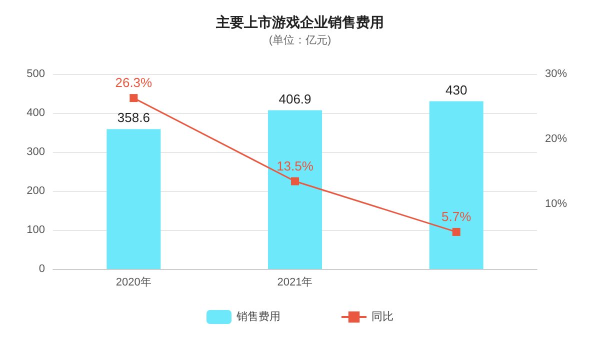  Describe the element at coordinates (133, 118) in the screenshot. I see `data-label: 358.6` at that location.